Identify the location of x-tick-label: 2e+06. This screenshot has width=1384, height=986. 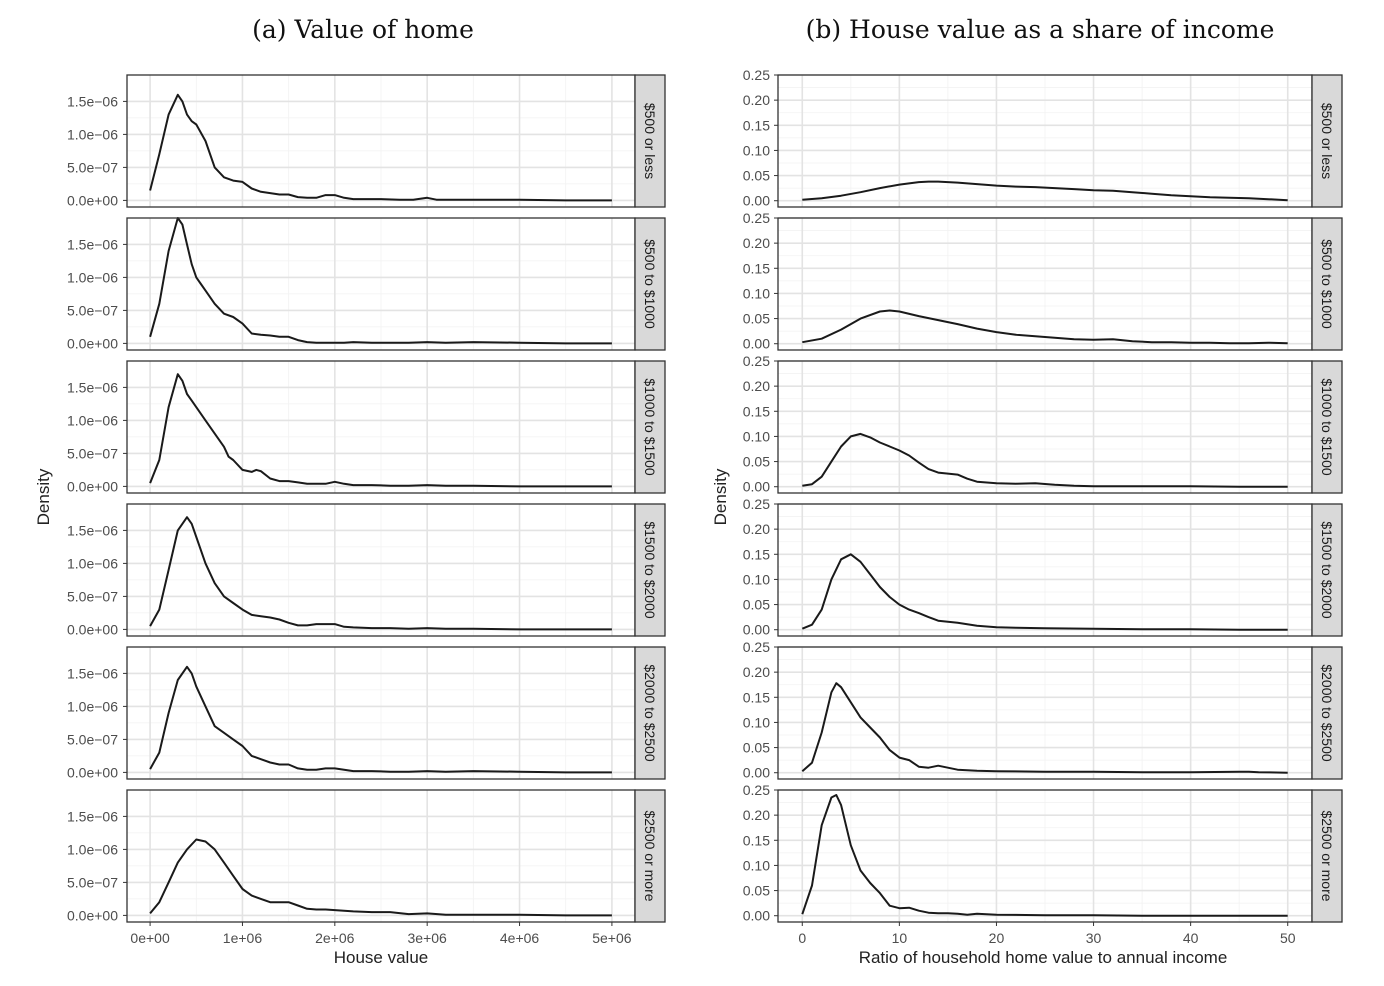
(335, 938).